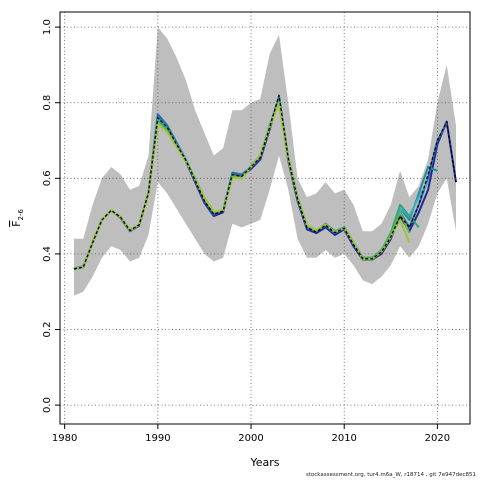 The image size is (480, 480). What do you see at coordinates (343, 438) in the screenshot?
I see `x-tick-label-3: 2010` at bounding box center [343, 438].